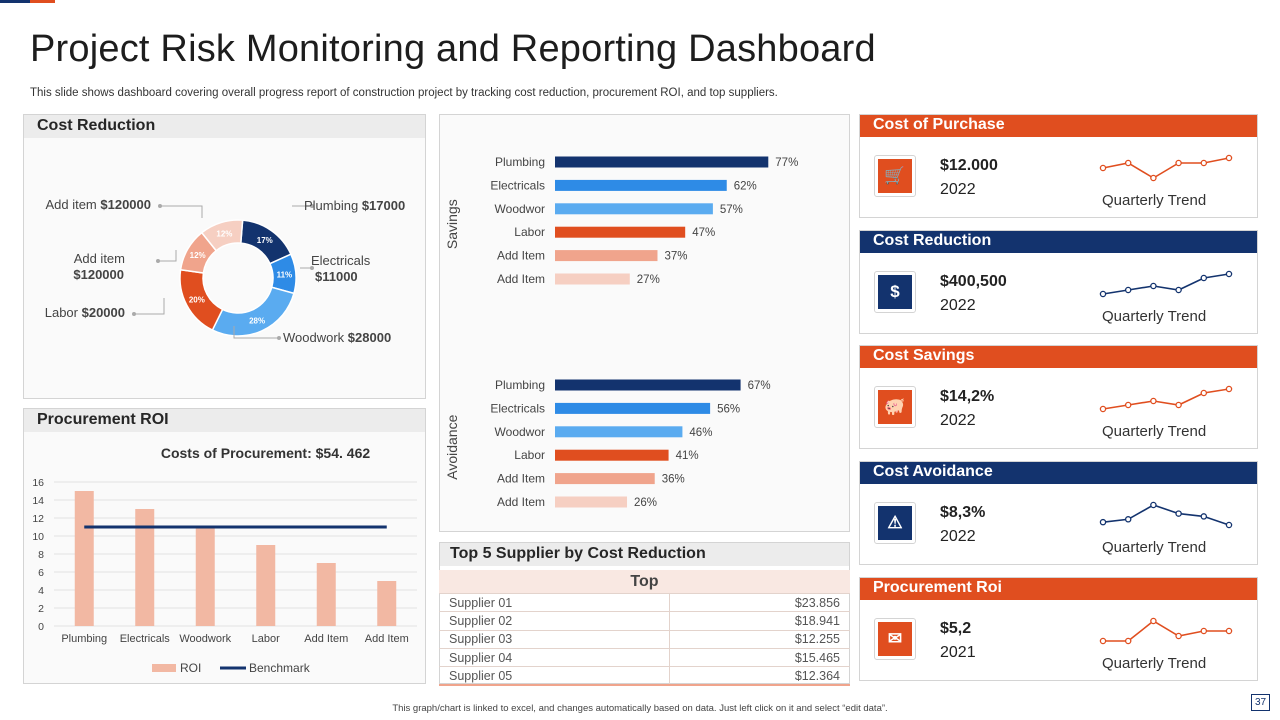 The height and width of the screenshot is (720, 1280). Describe the element at coordinates (1260, 702) in the screenshot. I see `page-number: 37` at that location.